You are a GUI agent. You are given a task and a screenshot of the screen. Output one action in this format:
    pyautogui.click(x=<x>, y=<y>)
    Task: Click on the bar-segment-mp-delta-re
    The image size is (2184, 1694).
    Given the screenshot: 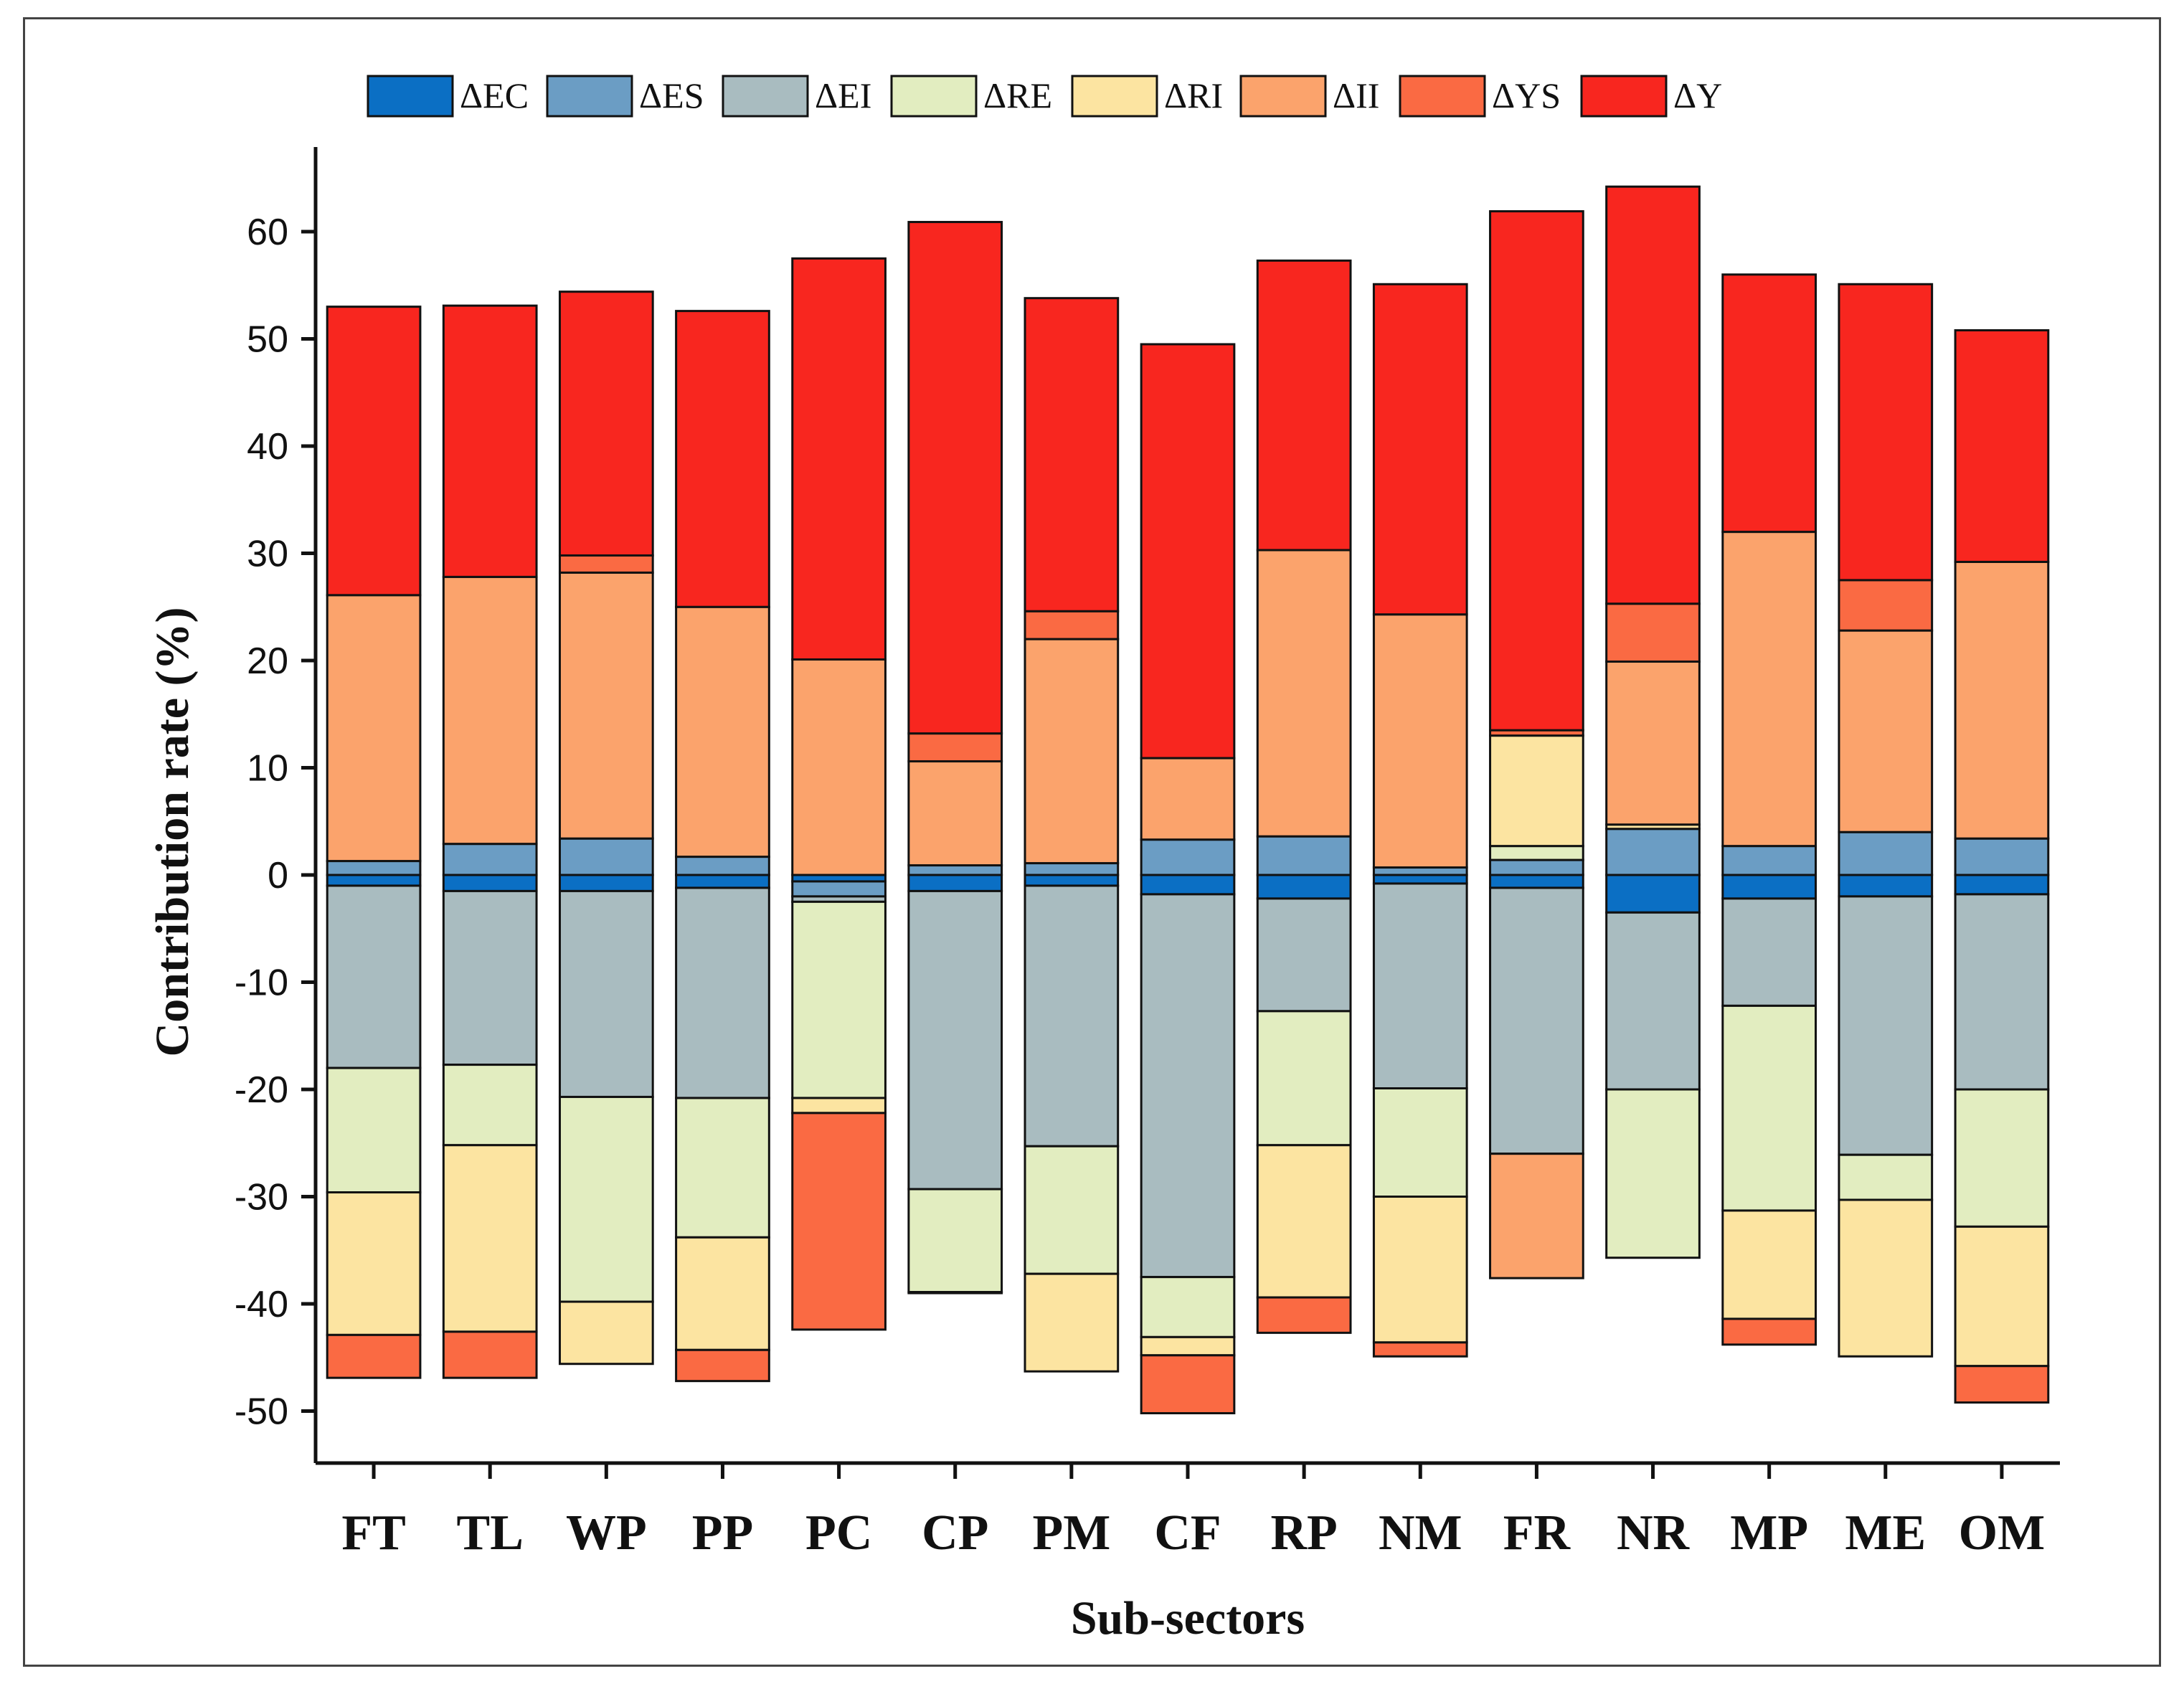 What is the action you would take?
    pyautogui.click(x=1769, y=1108)
    